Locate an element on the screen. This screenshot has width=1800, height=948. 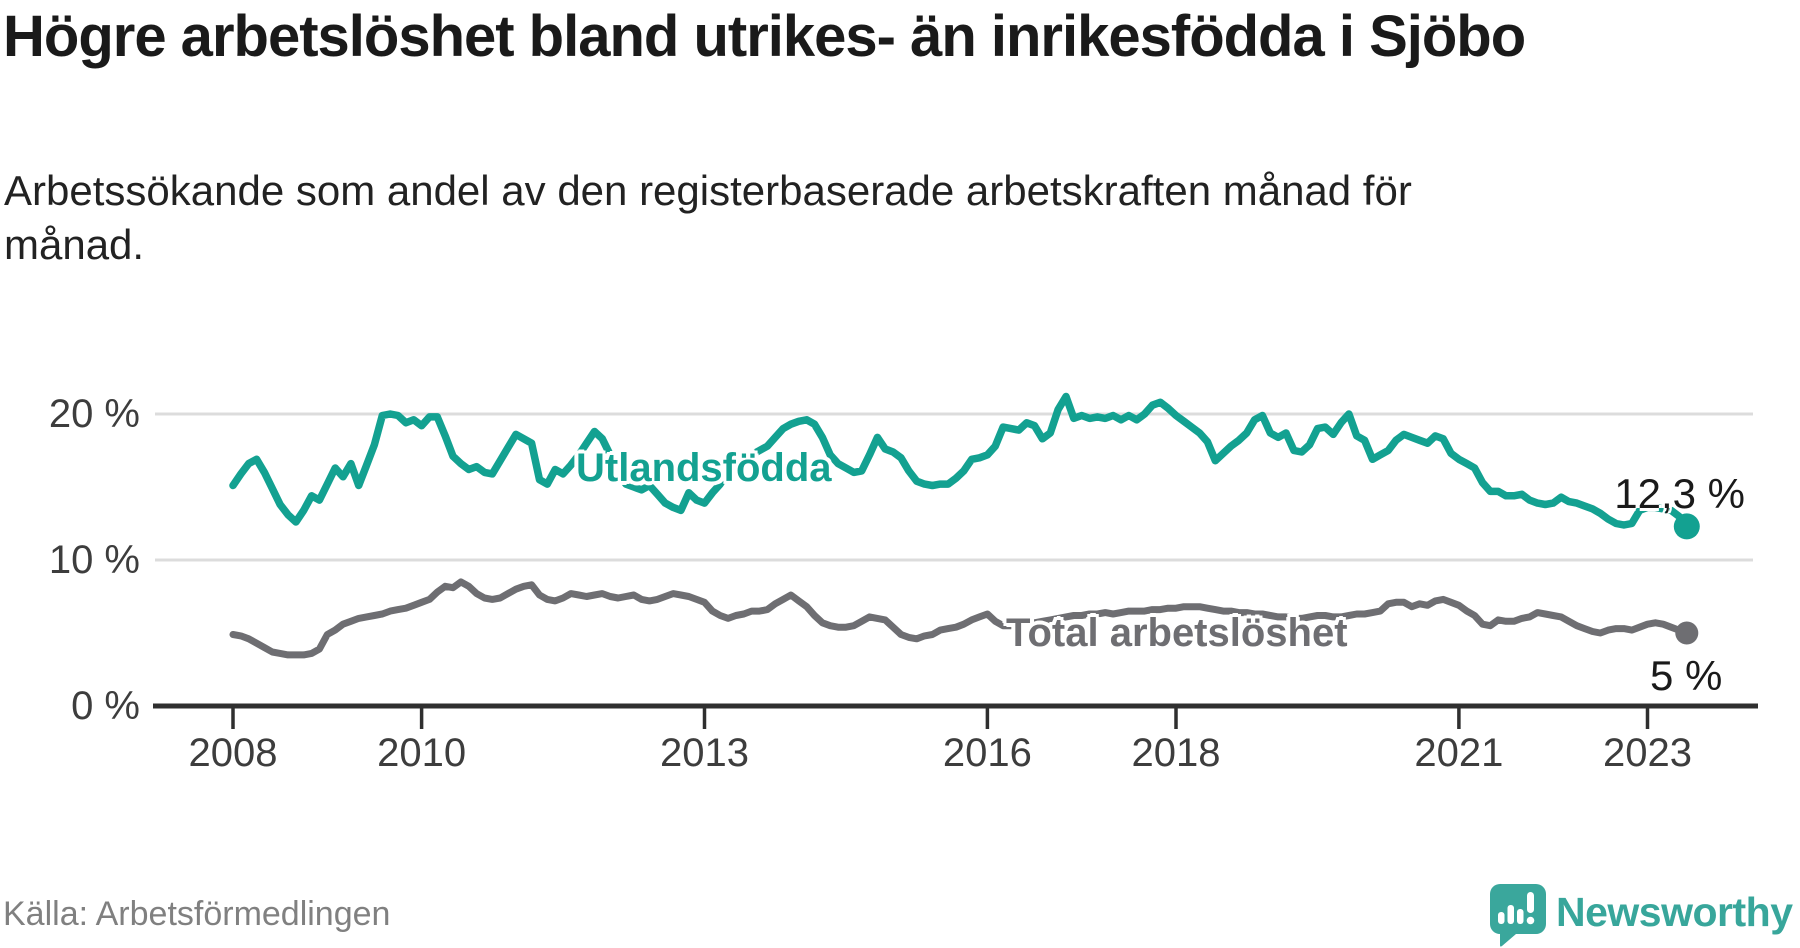
series-line-utlandsfodda is located at coordinates (960, 461).